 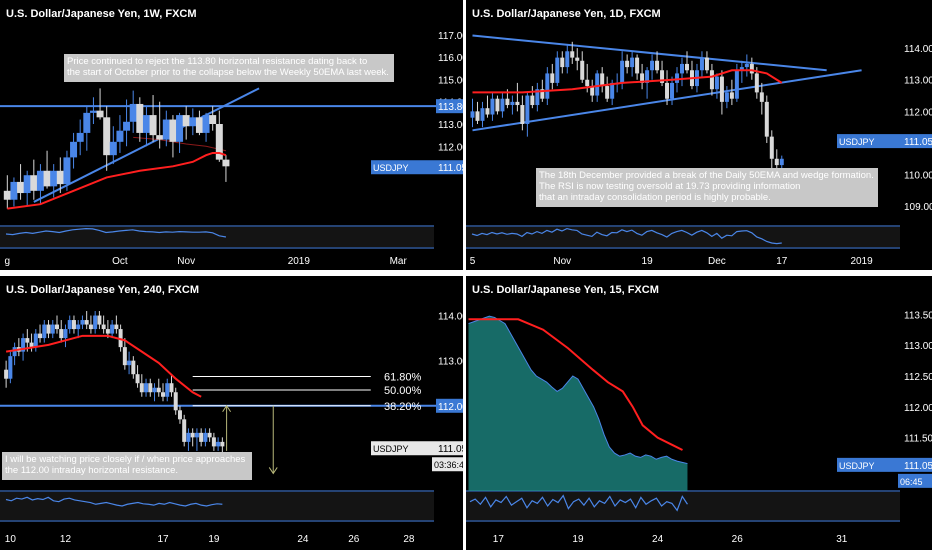 I want to click on chart-title: U.S. Dollar/Japanese Yen, 1D, FXCM, so click(x=566, y=14).